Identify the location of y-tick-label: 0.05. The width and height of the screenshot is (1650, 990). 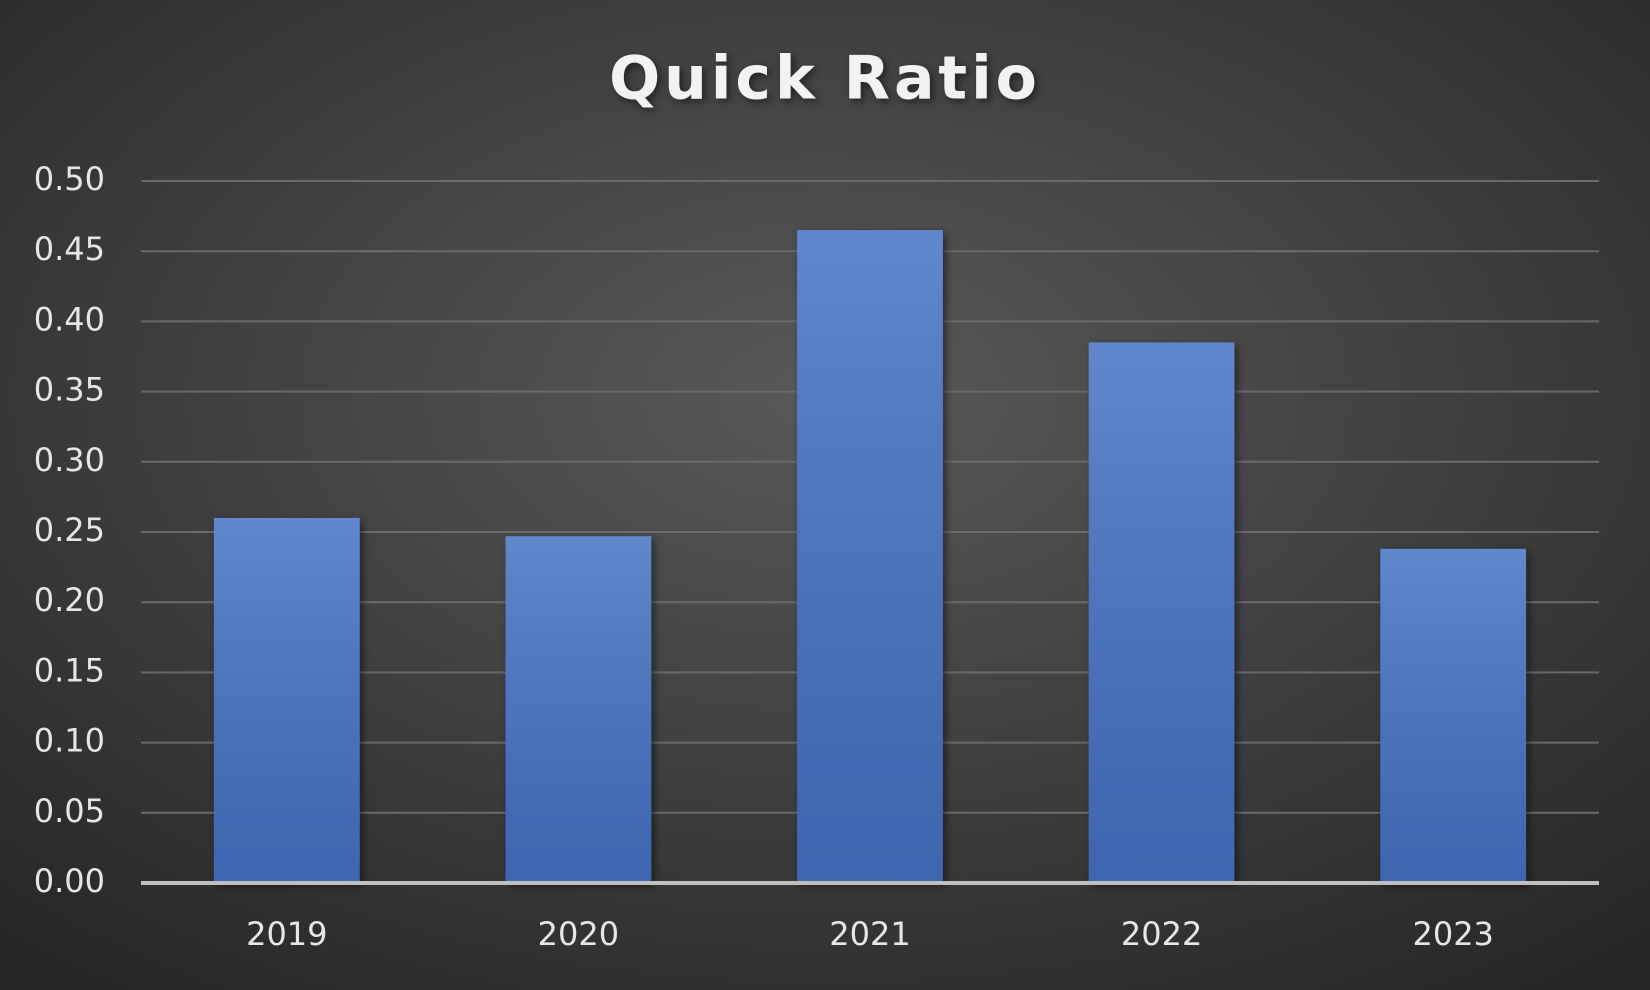
(69, 811).